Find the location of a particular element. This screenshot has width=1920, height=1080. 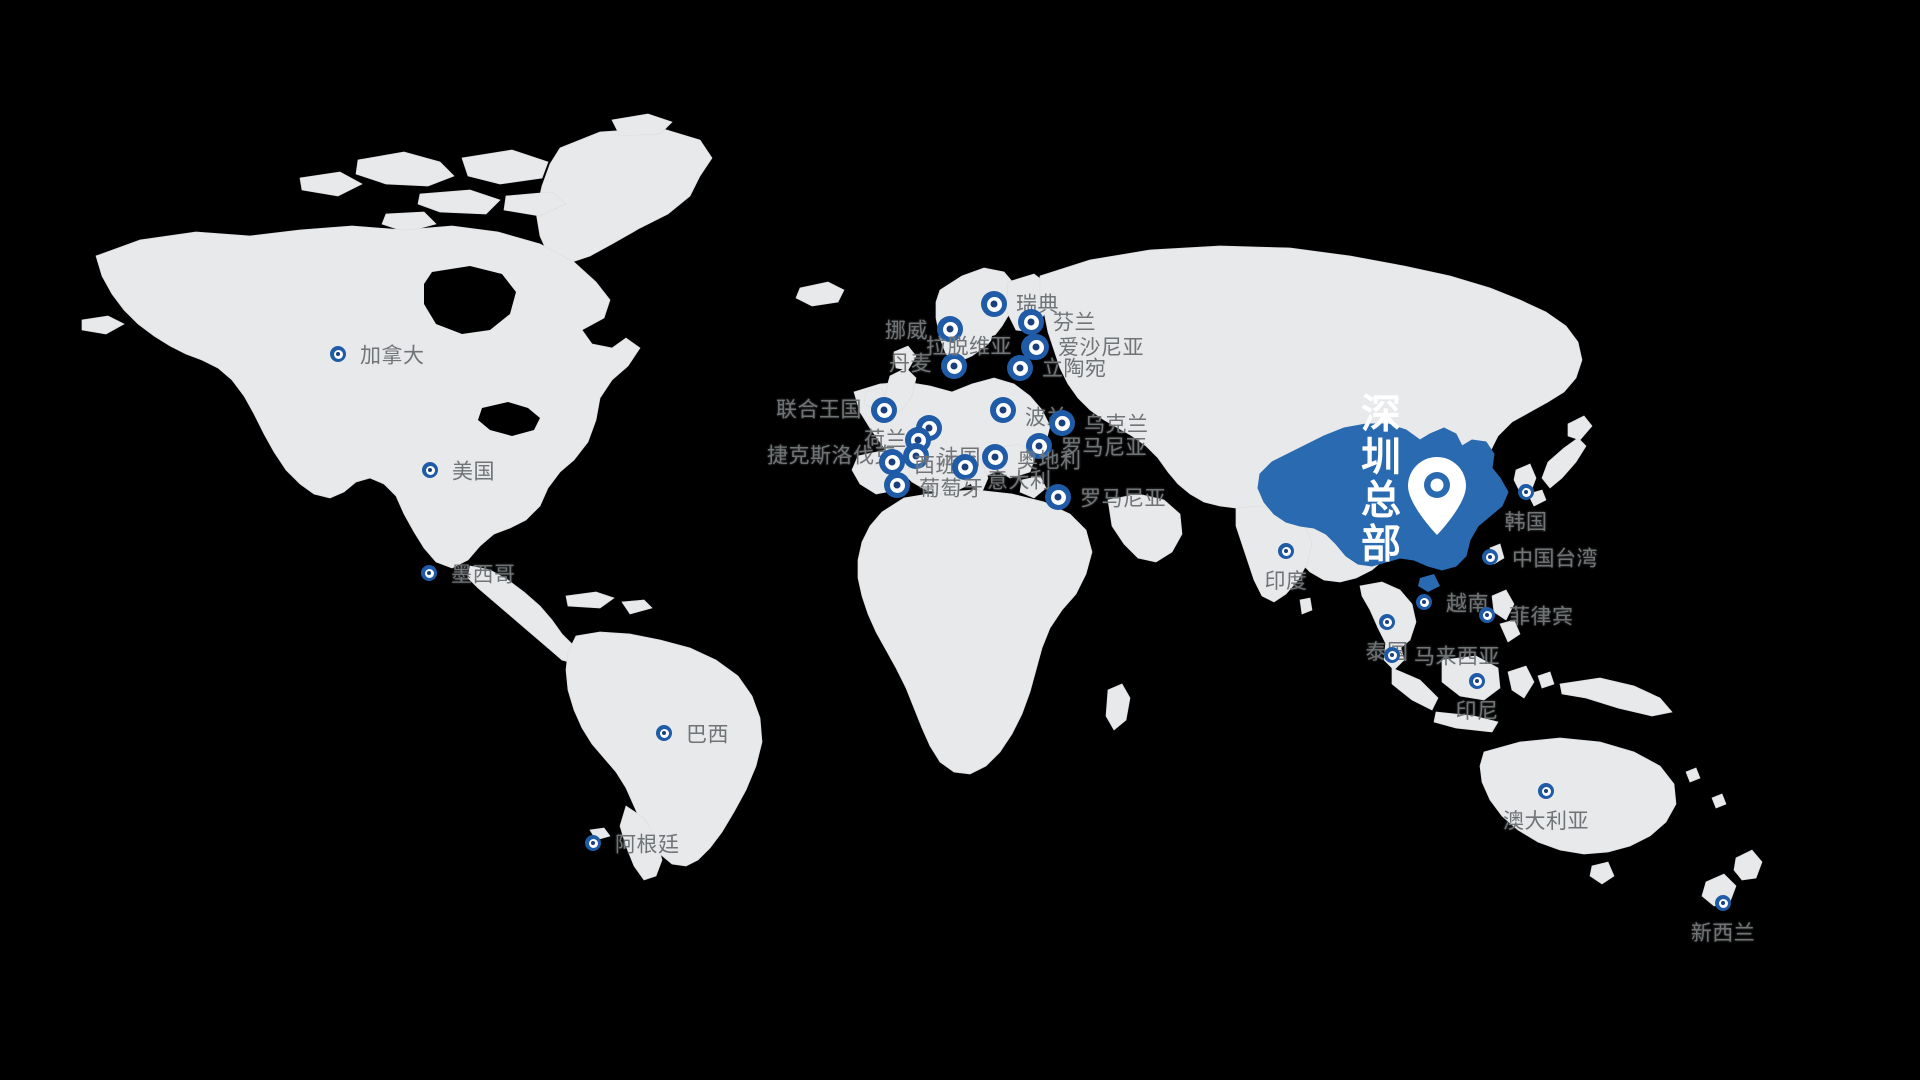

greece is located at coordinates (1033, 487).